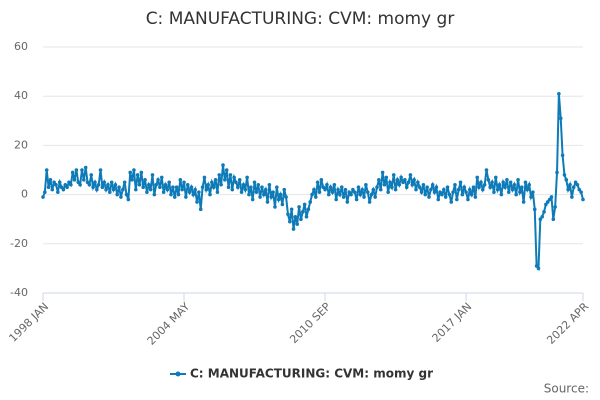 This screenshot has height=400, width=600. Describe the element at coordinates (452, 322) in the screenshot. I see `x-tick-label: 2017 JAN` at that location.